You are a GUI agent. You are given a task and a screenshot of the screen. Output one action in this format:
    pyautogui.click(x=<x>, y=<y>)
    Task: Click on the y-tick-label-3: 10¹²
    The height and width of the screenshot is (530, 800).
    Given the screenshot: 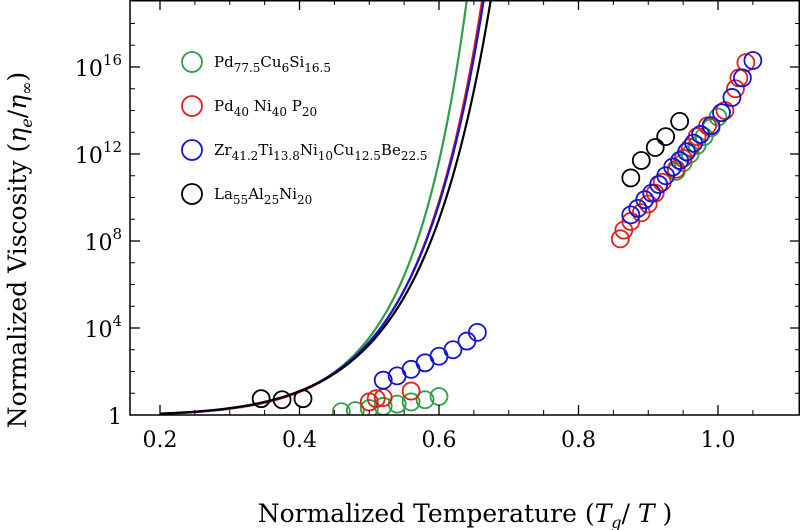 What is the action you would take?
    pyautogui.click(x=98, y=153)
    